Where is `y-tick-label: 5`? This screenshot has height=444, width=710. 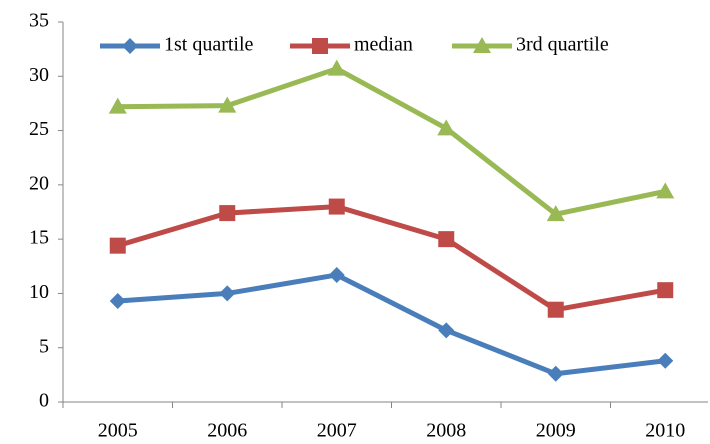 y-tick-label: 5 is located at coordinates (44, 346).